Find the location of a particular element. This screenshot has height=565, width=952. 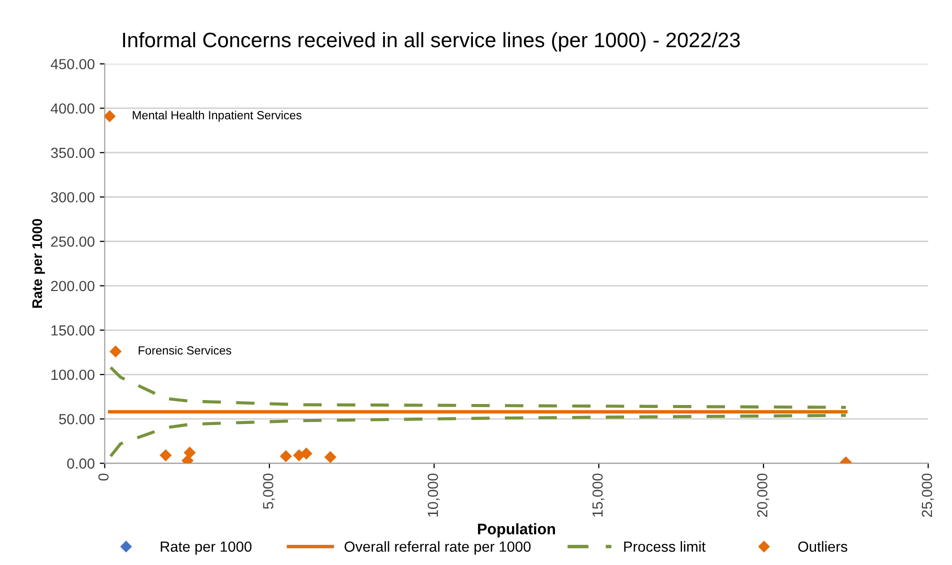

y-tick-label: 400.00 is located at coordinates (72, 108).